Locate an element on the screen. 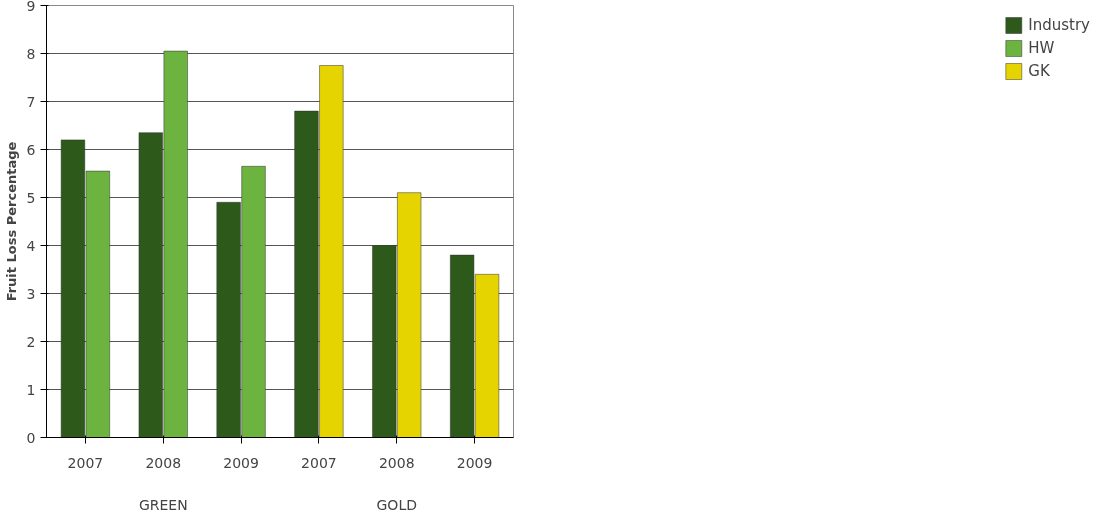  y-tick-label: 6 is located at coordinates (31, 149).